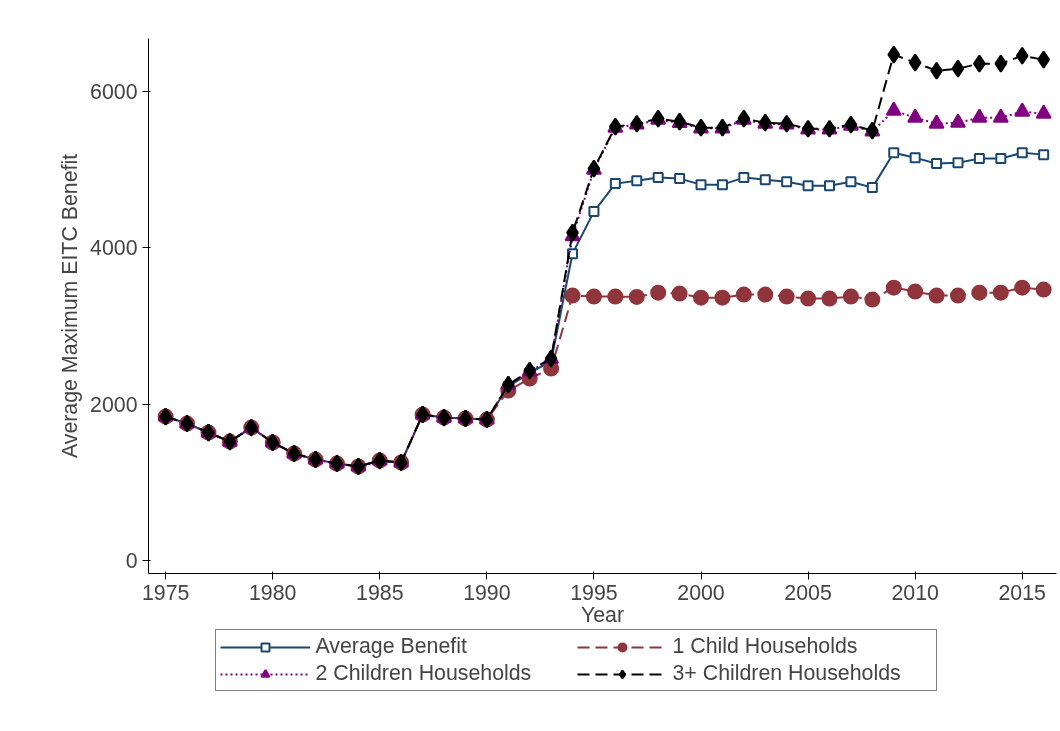 This screenshot has width=1060, height=731. What do you see at coordinates (487, 592) in the screenshot?
I see `x-tick-label: 1990` at bounding box center [487, 592].